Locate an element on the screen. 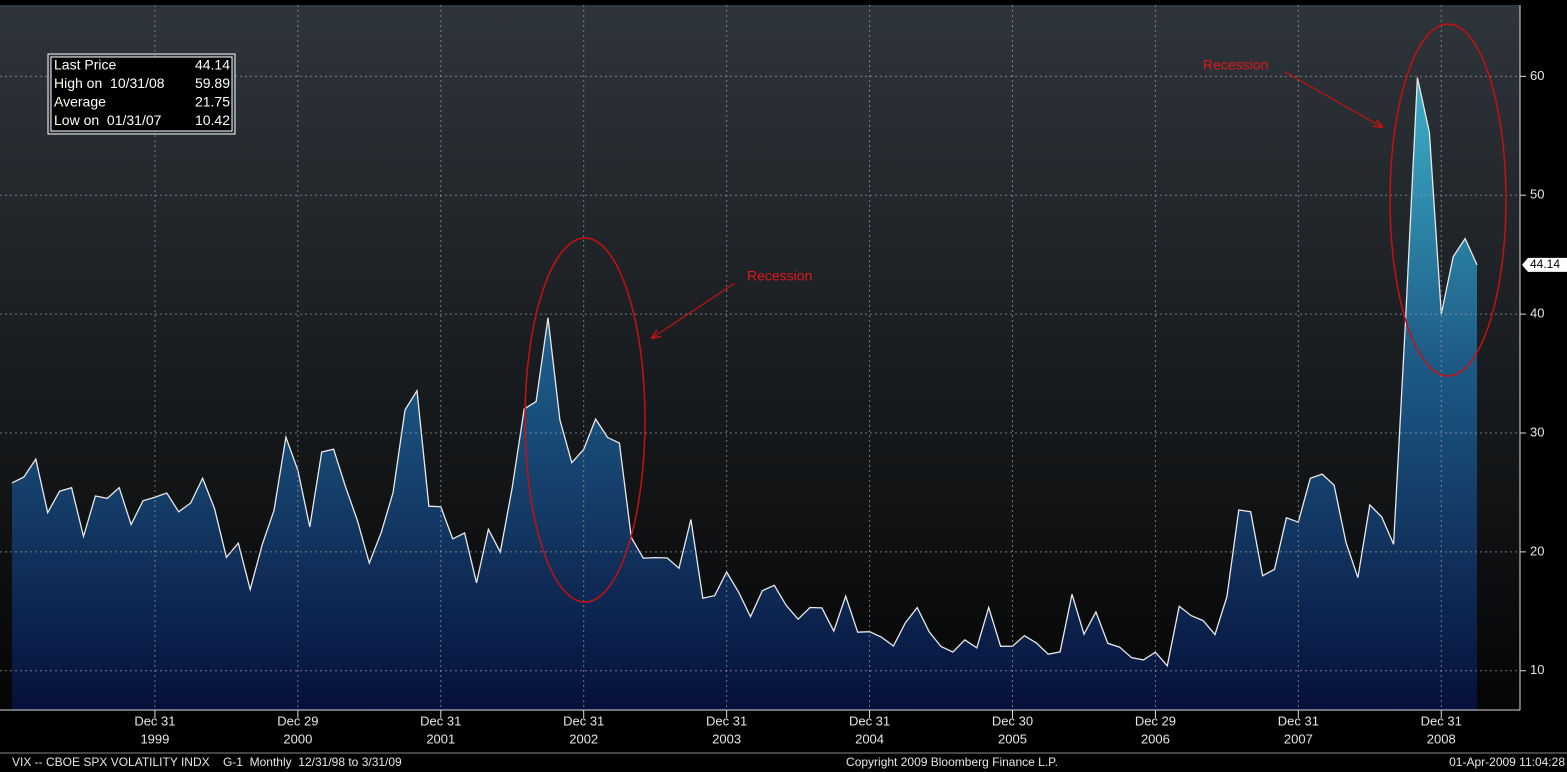 Image resolution: width=1567 pixels, height=772 pixels. x-tick-year: 2004 is located at coordinates (869, 738).